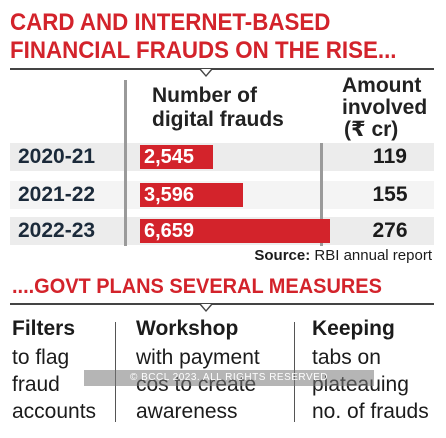 The width and height of the screenshot is (446, 438). What do you see at coordinates (370, 411) in the screenshot?
I see `measure-3-line-3: no. of frauds` at bounding box center [370, 411].